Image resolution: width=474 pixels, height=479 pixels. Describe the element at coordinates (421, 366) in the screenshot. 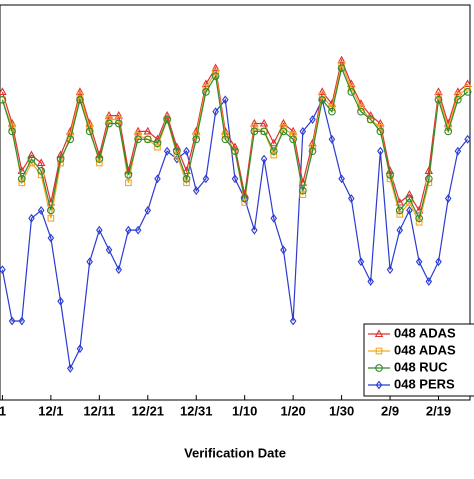

I see `legend-label: 048 RUC` at that location.